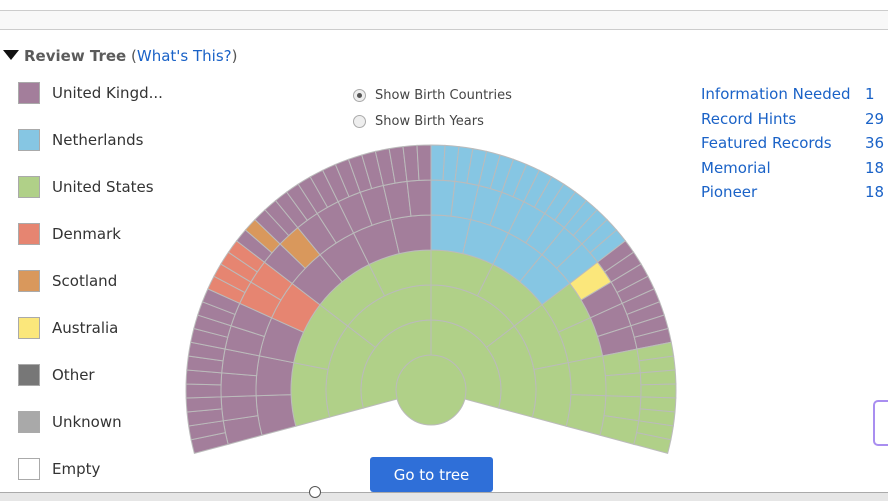 The width and height of the screenshot is (888, 501). Describe the element at coordinates (11, 55) in the screenshot. I see `collapse-triangle-icon` at that location.